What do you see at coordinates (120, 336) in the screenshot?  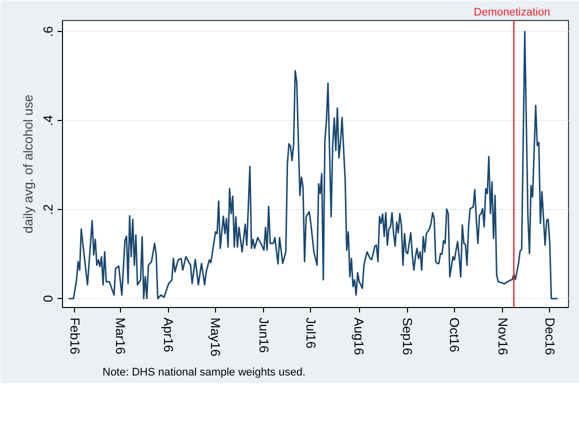 I see `x-tick-label: Mar16` at bounding box center [120, 336].